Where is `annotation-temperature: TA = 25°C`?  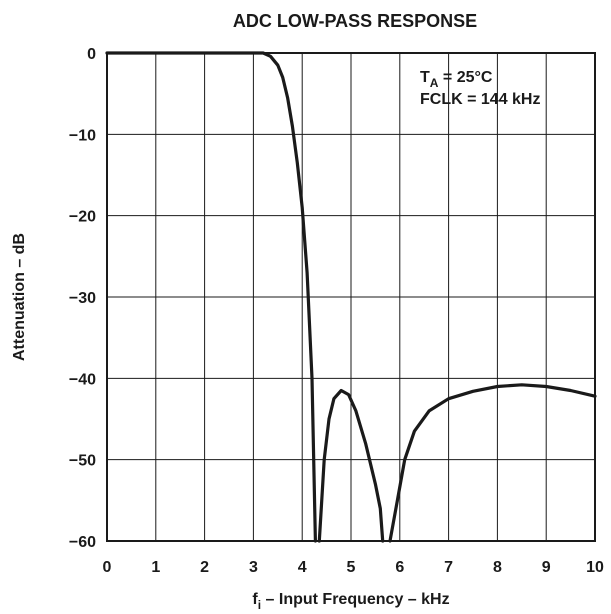 annotation-temperature: TA = 25°C is located at coordinates (456, 79).